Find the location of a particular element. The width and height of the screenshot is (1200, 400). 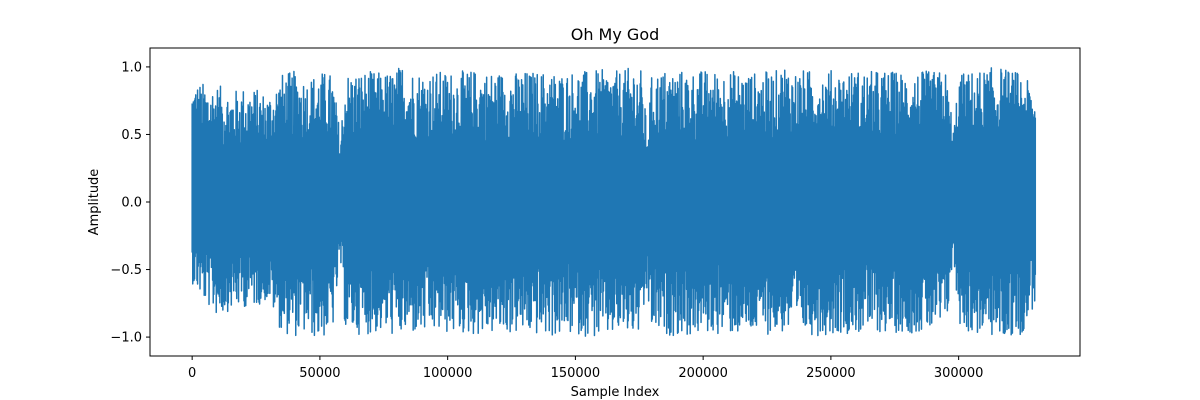

y-tick-label: −1.0 is located at coordinates (126, 338).